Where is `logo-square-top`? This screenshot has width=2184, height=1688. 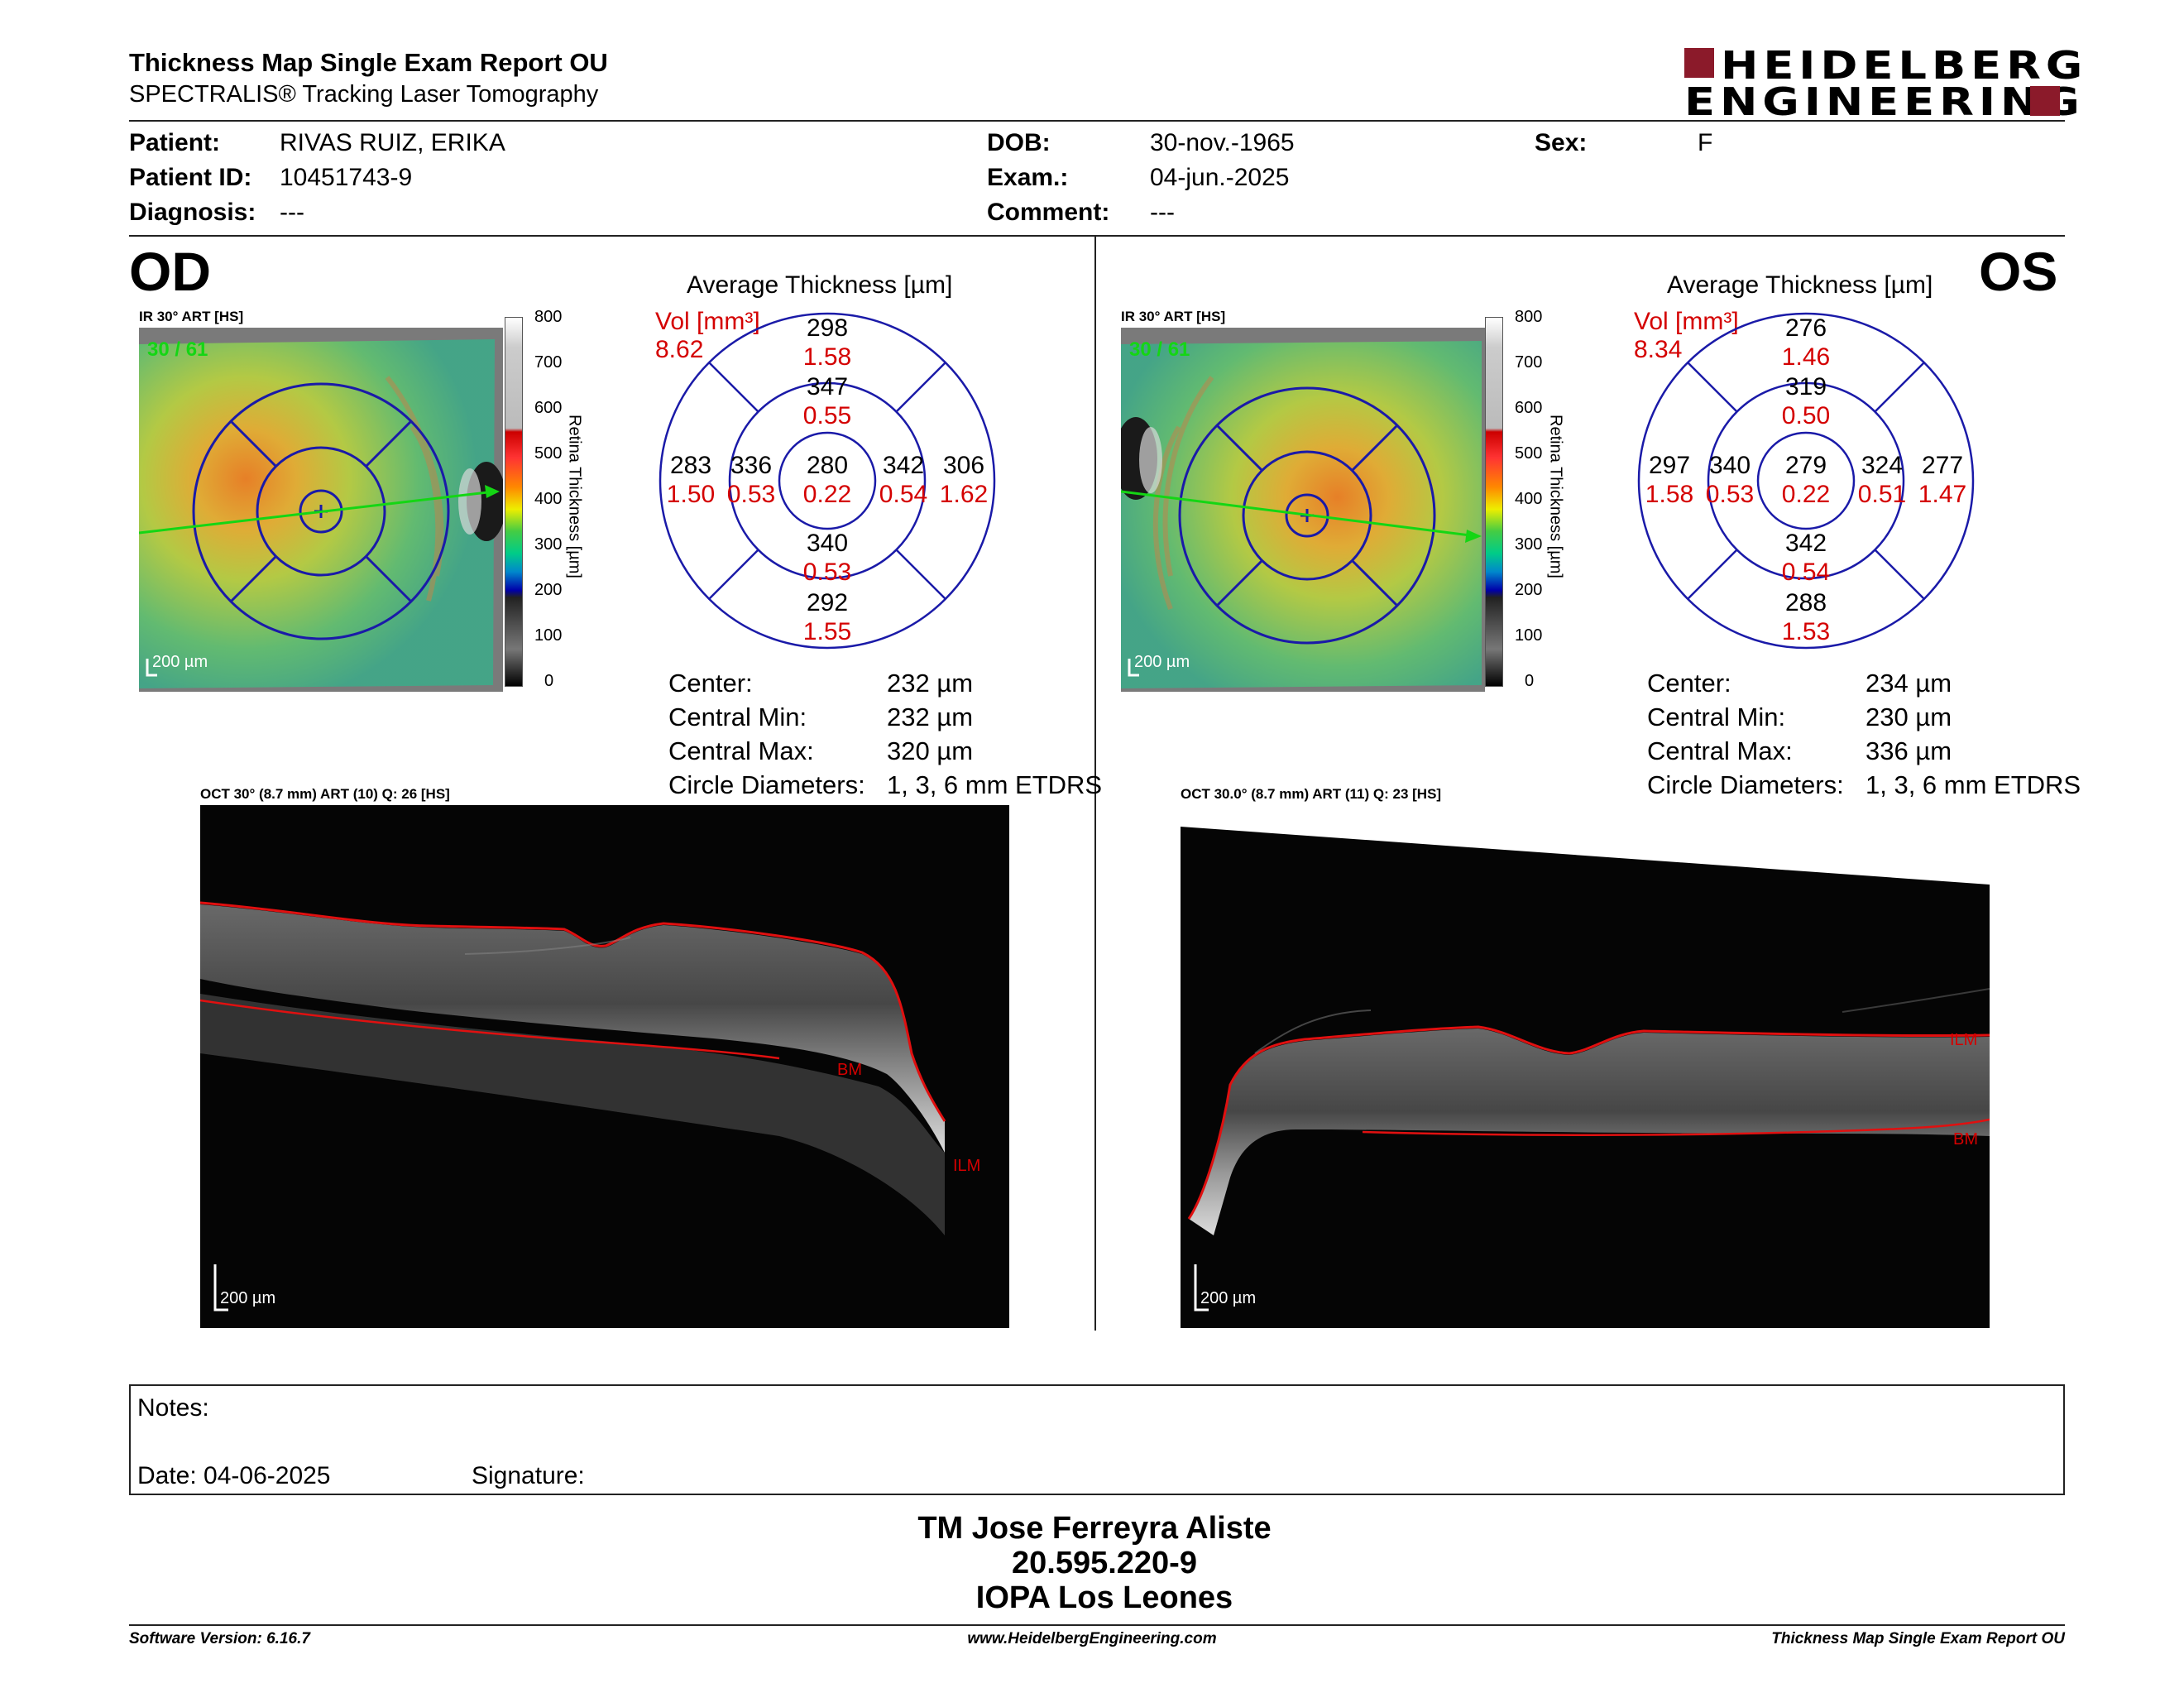
logo-square-top is located at coordinates (1699, 63).